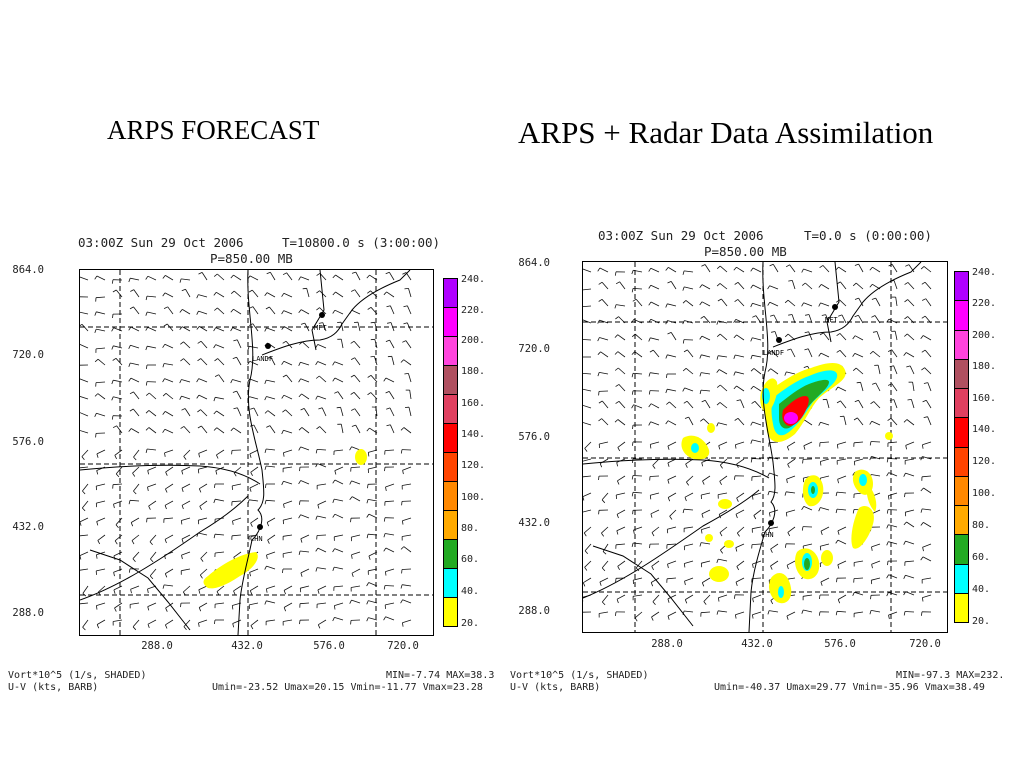 The image size is (1024, 768). Describe the element at coordinates (579, 675) in the screenshot. I see `footer-field-shaded: Vort*10^5 (1/s, SHADED)` at that location.